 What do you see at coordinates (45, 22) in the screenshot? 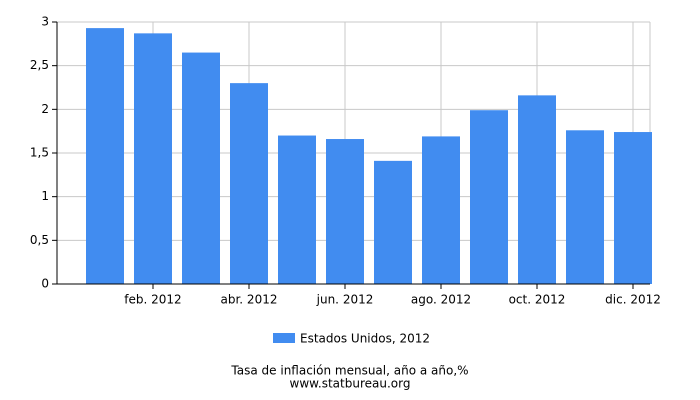
I see `y-tick-label: 3` at bounding box center [45, 22].